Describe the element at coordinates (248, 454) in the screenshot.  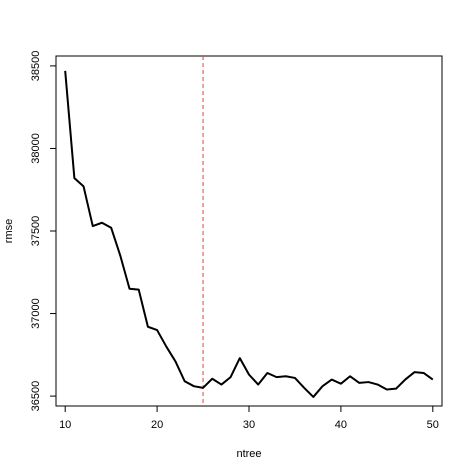
I see `x-axis-title: ntree` at that location.